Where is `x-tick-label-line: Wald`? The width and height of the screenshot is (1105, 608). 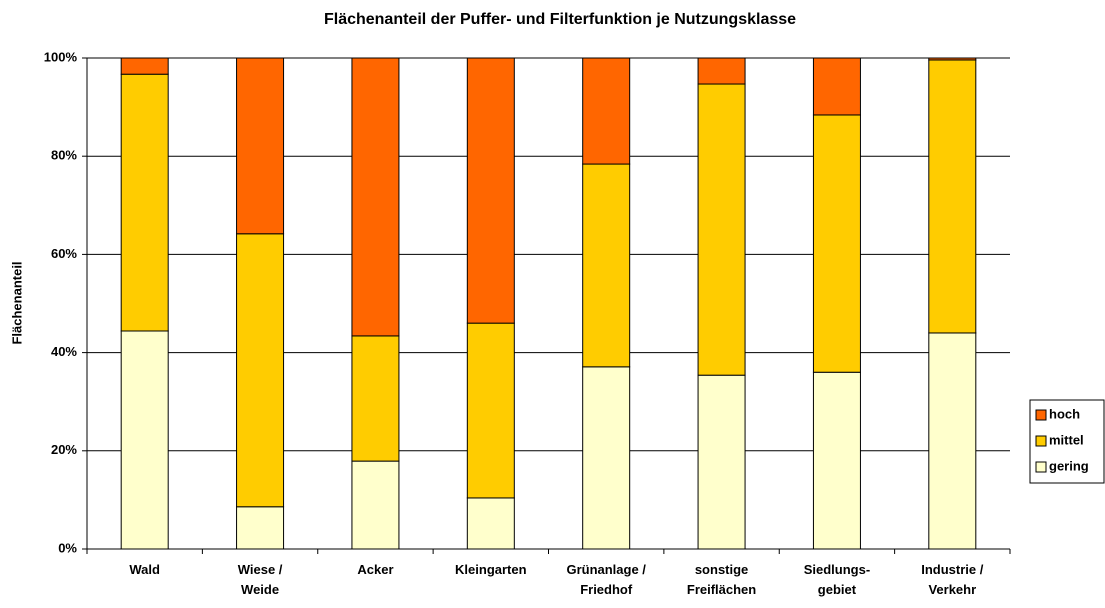 x-tick-label-line: Wald is located at coordinates (144, 569).